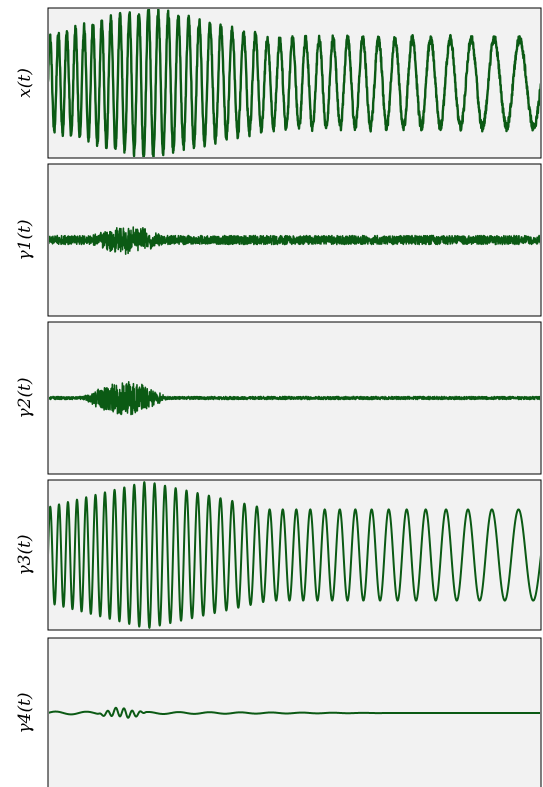  What do you see at coordinates (25, 83) in the screenshot?
I see `y-axis-label: x(t)` at bounding box center [25, 83].